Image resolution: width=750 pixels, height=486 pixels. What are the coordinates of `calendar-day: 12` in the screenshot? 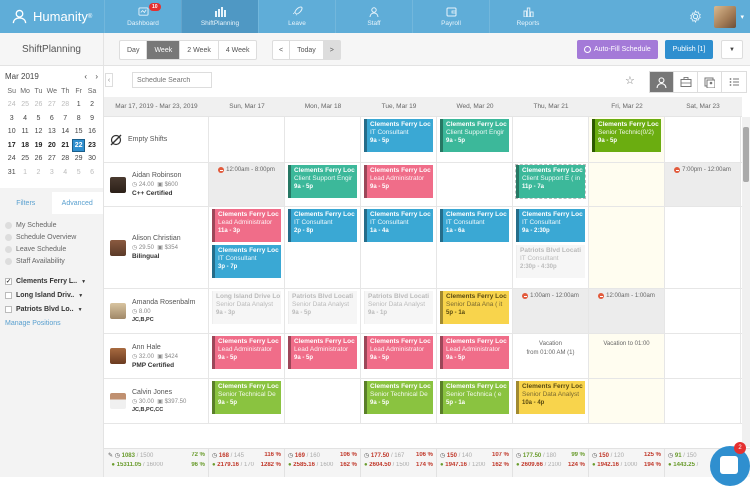 It's located at (38, 132).